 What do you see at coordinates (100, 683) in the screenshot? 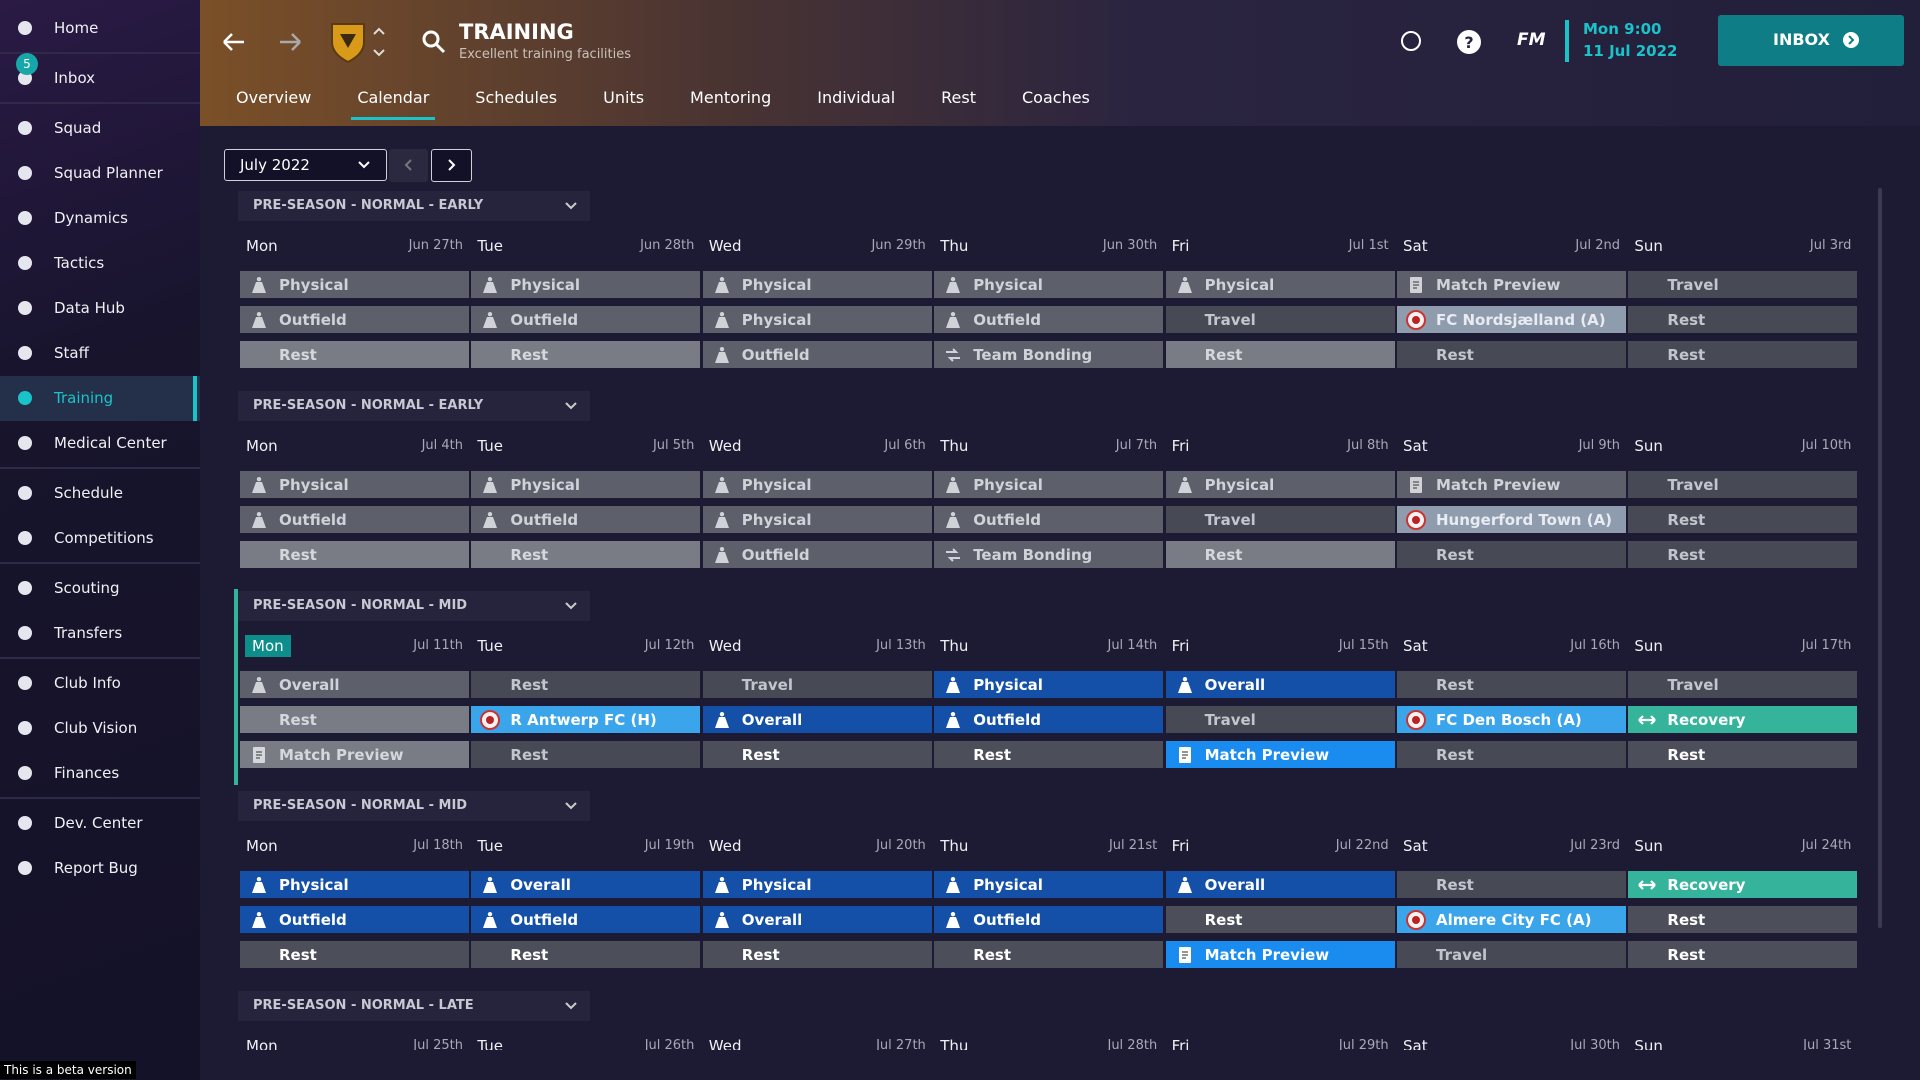
I see `nav-item: Club Info` at bounding box center [100, 683].